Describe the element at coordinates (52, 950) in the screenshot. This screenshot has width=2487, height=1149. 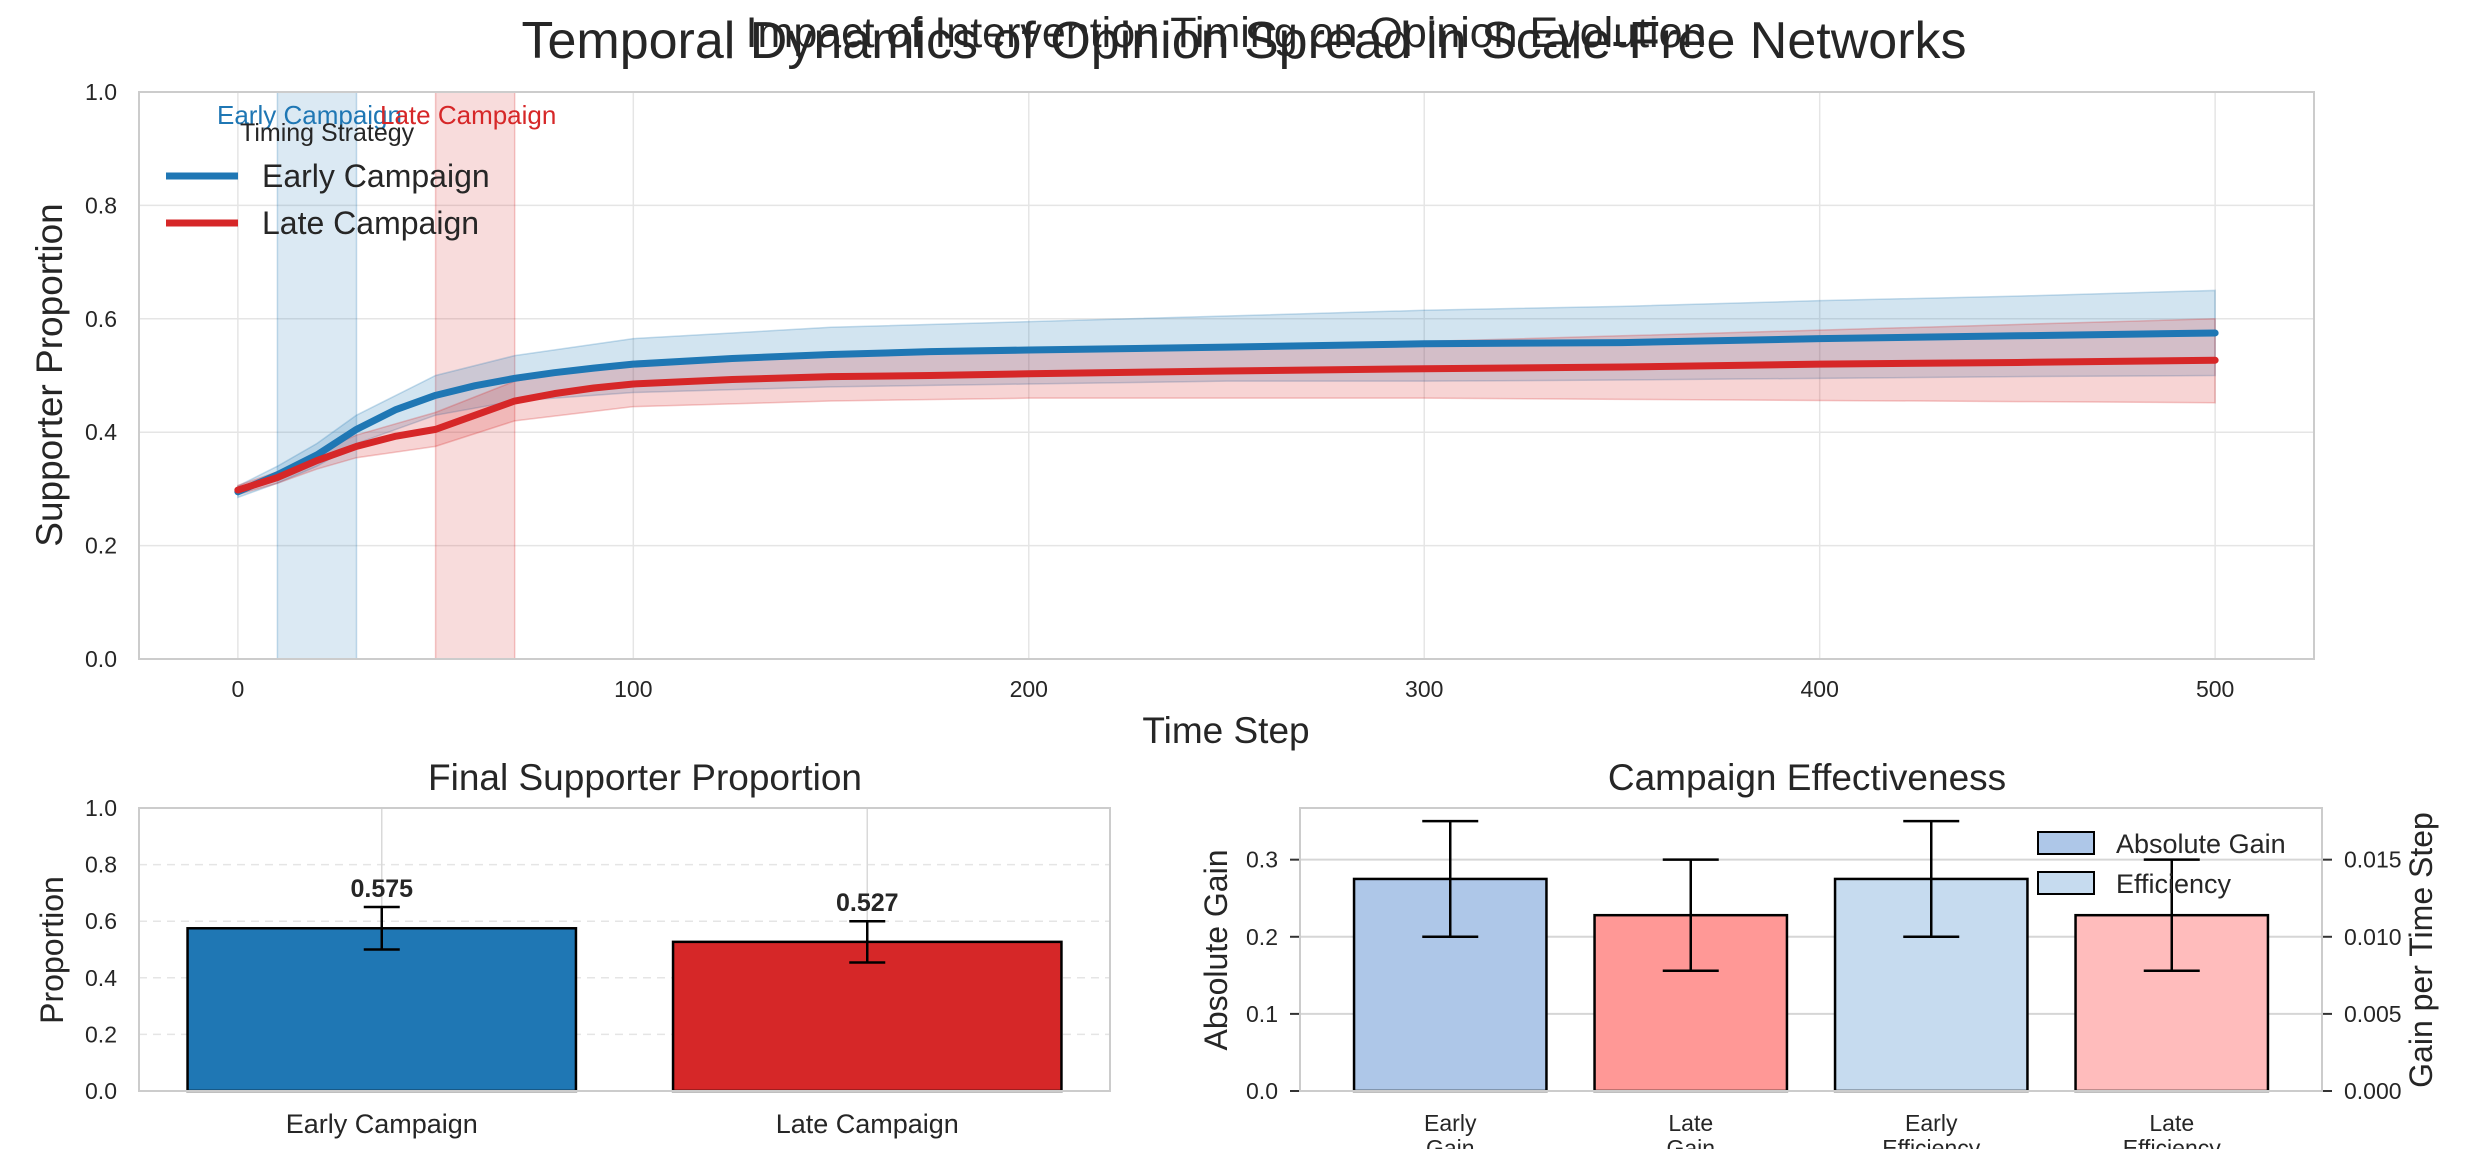
I see `final-proportion-y-label: Proportion` at that location.